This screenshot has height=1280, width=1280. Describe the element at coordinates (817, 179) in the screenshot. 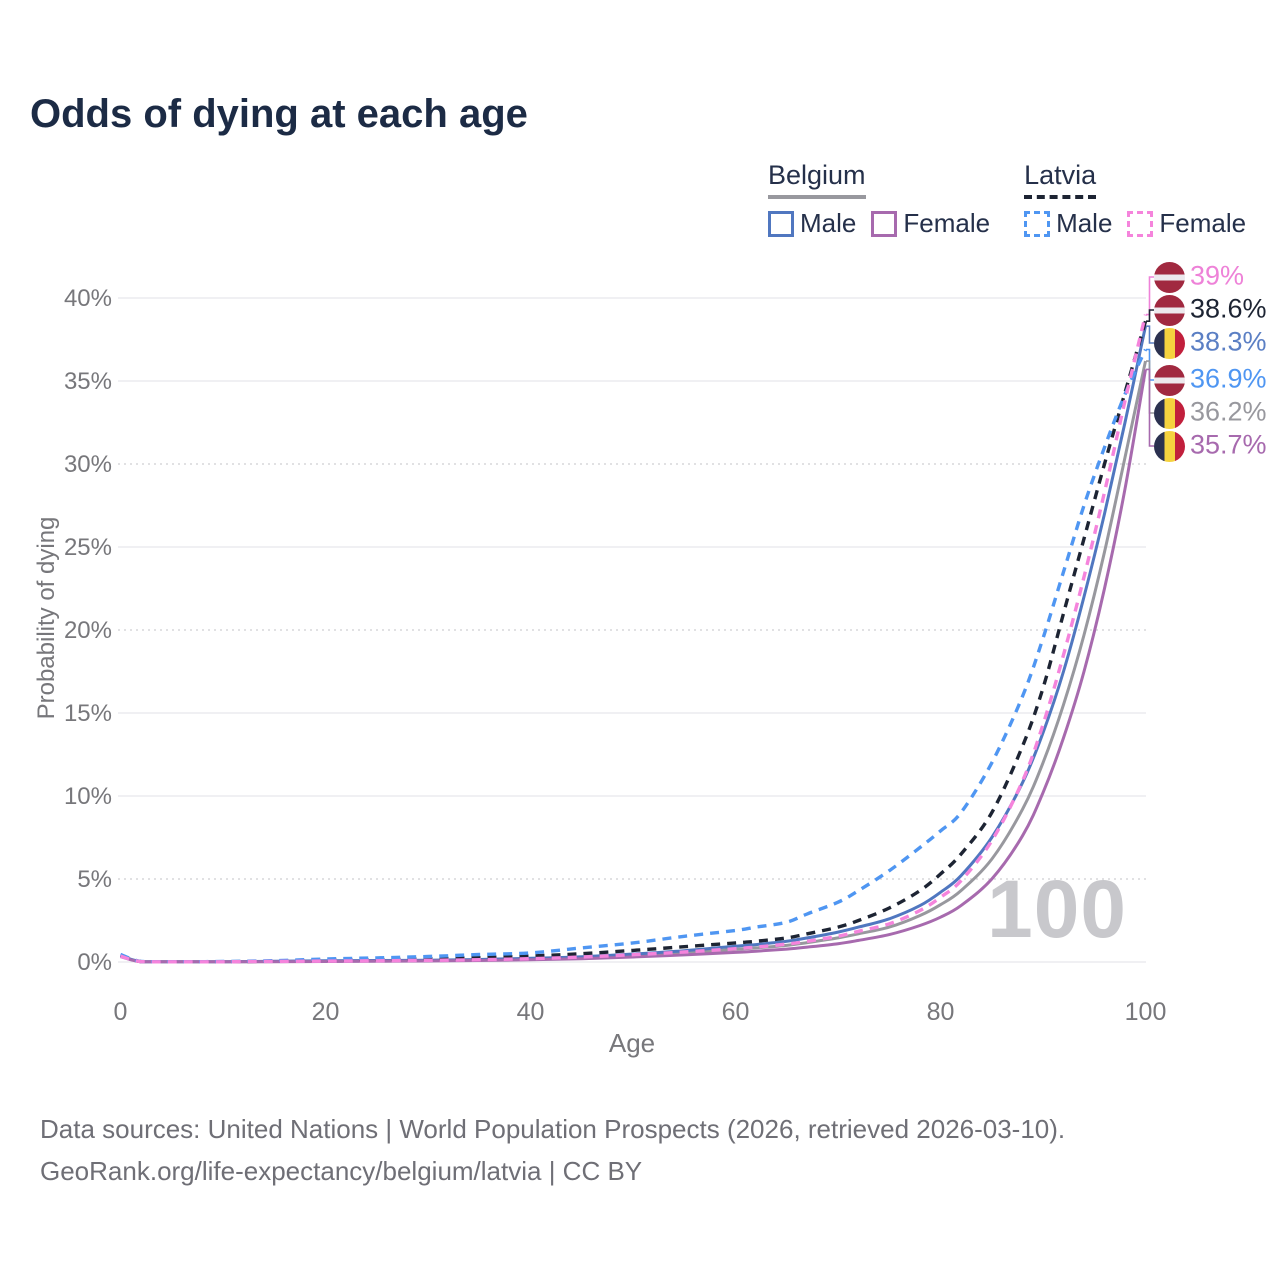

I see `legend-country-belgium: Belgium` at that location.